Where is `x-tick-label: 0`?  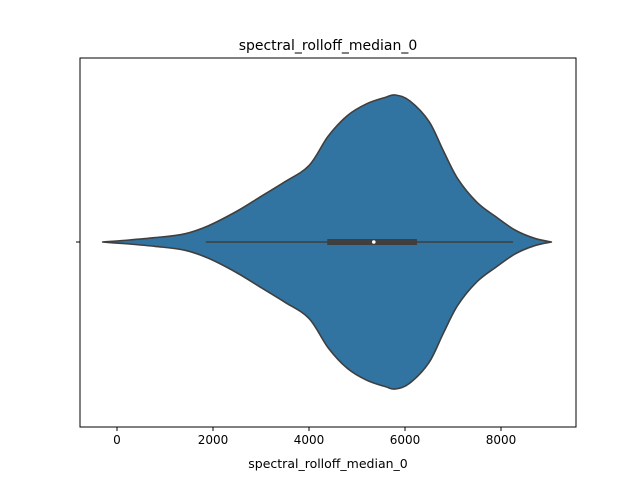
x-tick-label: 0 is located at coordinates (117, 440).